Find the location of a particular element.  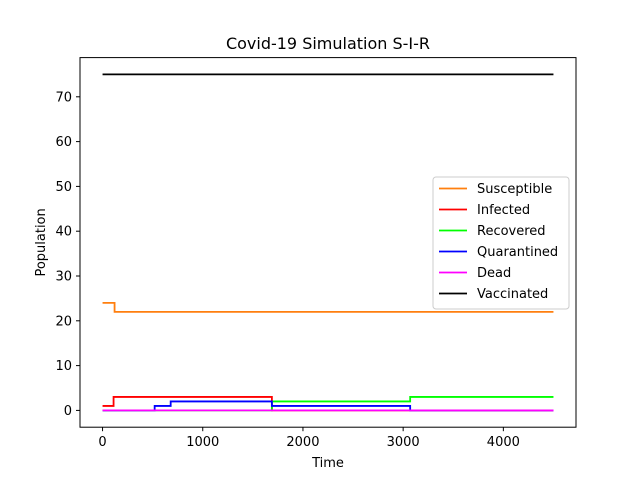

legend-label-dead: Dead is located at coordinates (494, 273).